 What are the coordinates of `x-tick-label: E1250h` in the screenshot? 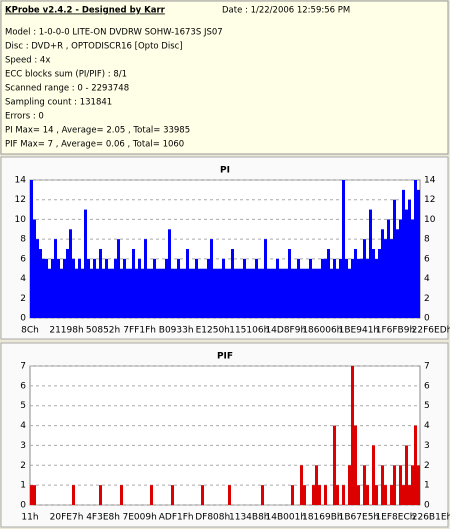 It's located at (213, 331).